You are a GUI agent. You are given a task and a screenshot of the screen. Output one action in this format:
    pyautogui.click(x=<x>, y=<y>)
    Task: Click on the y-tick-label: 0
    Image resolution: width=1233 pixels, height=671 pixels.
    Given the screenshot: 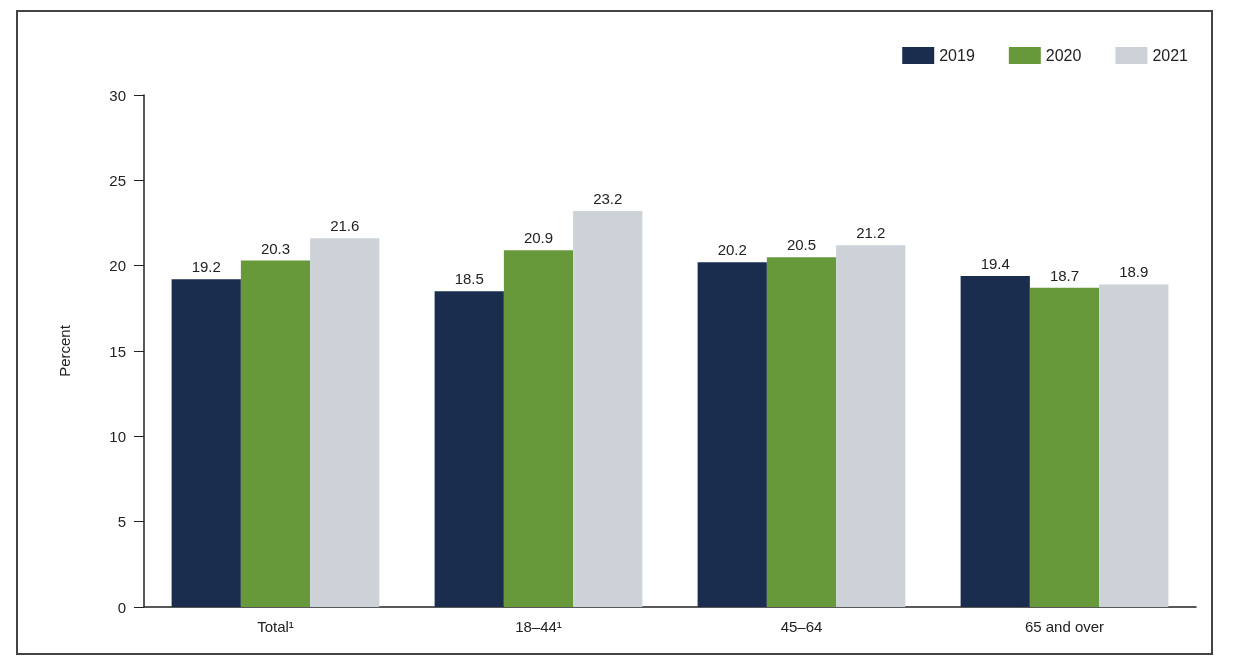 What is the action you would take?
    pyautogui.click(x=121, y=607)
    